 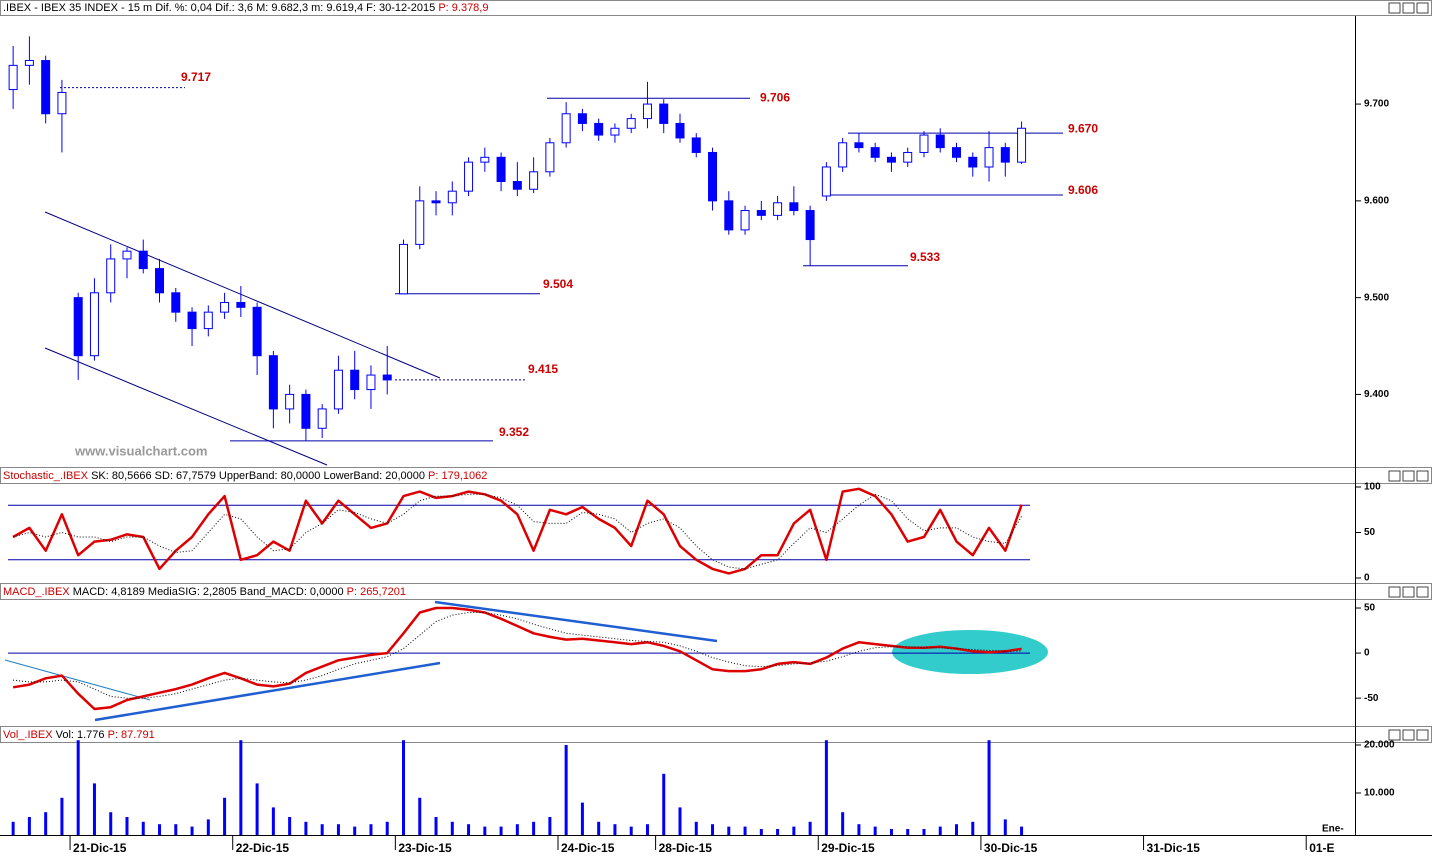 I want to click on y-tick-label: 9.700, so click(x=1376, y=104).